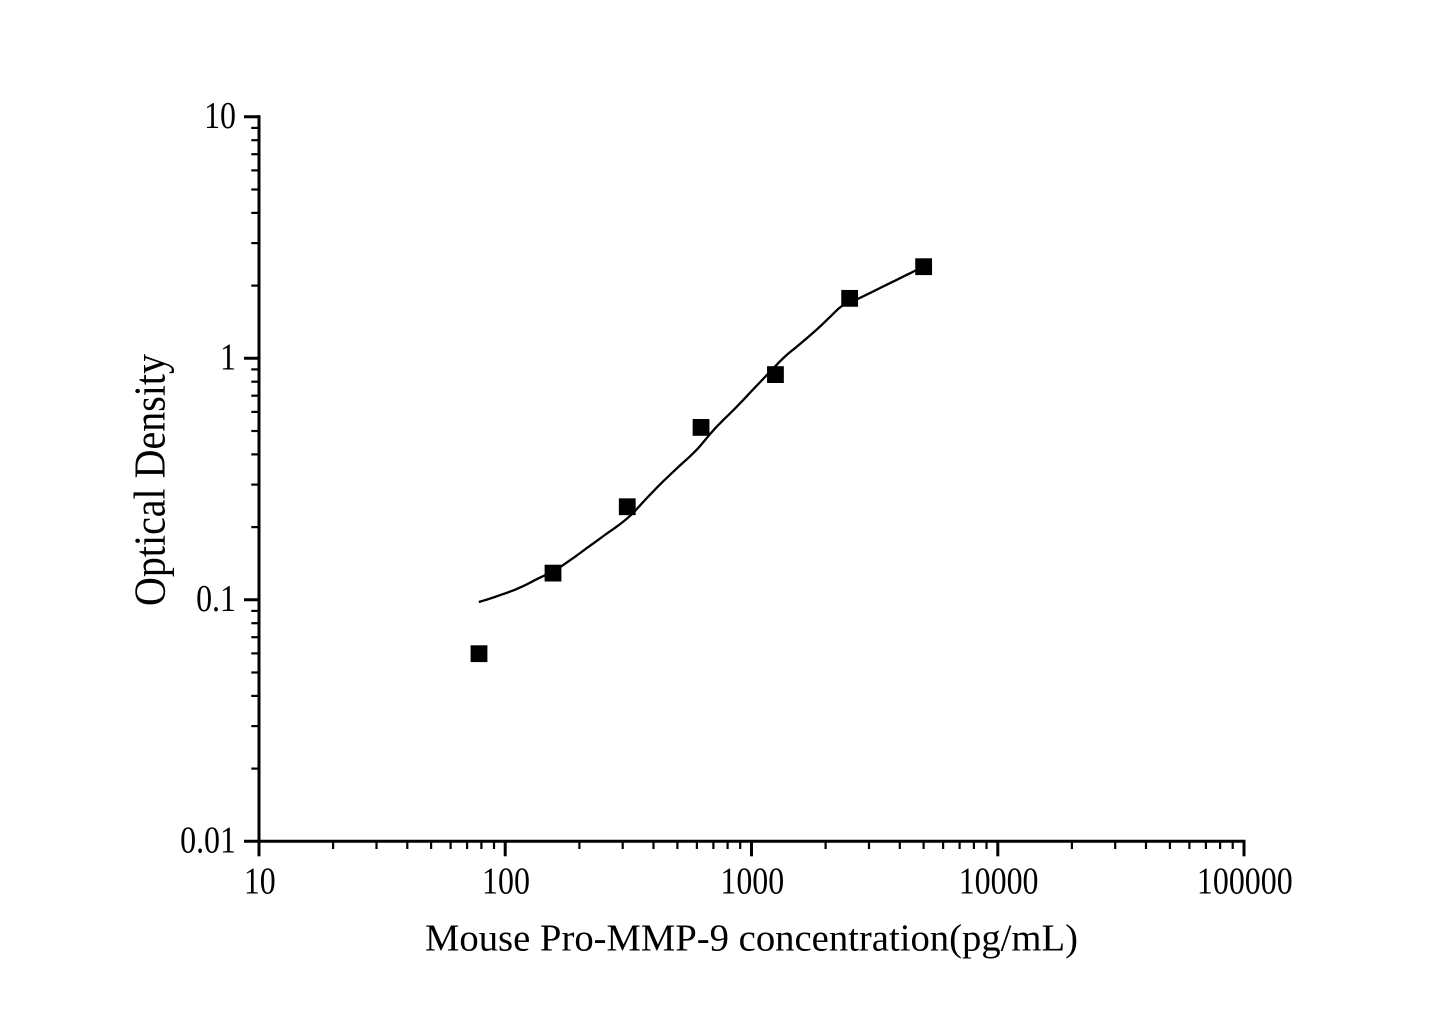 This screenshot has height=1009, width=1445. I want to click on svg-text:Mouse Pro-MMP-9 concentration(: Mouse Pro-MMP-9 concentration(pg/mL), so click(751, 939).